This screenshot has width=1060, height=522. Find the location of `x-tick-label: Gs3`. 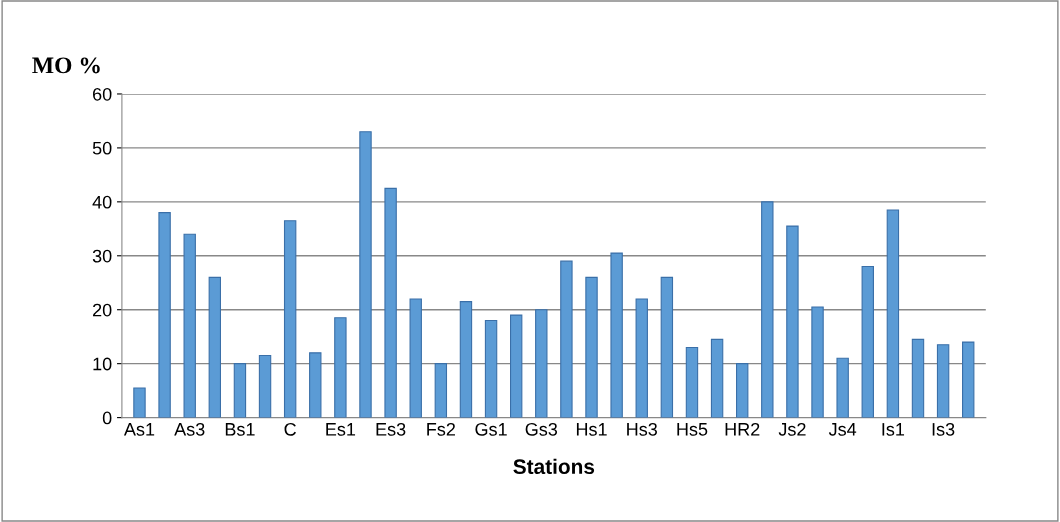

x-tick-label: Gs3 is located at coordinates (541, 429).